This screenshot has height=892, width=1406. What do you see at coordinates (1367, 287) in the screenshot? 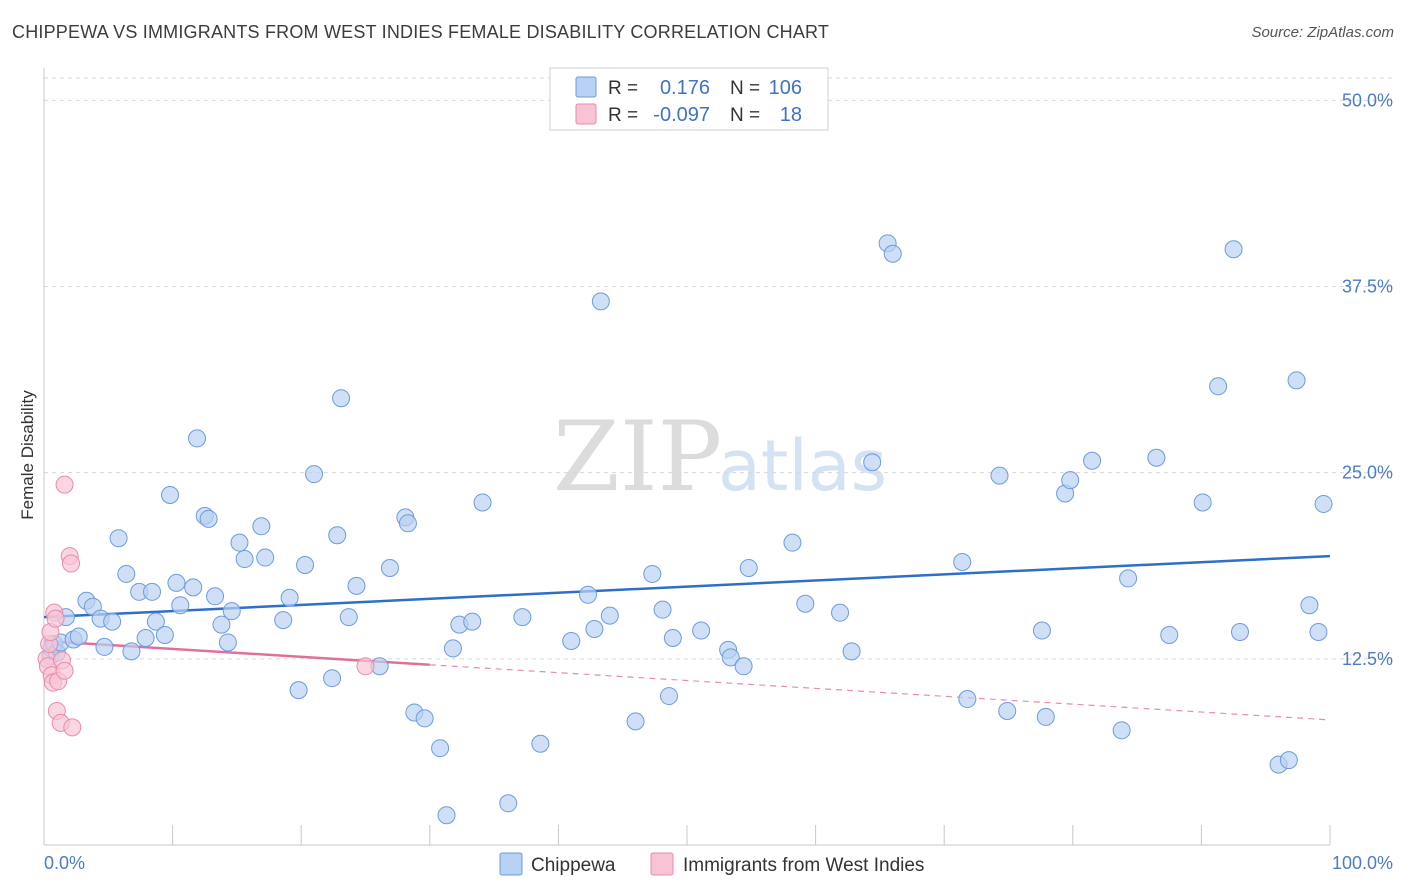
I see `y-tick-label: 37.5%` at bounding box center [1367, 287].